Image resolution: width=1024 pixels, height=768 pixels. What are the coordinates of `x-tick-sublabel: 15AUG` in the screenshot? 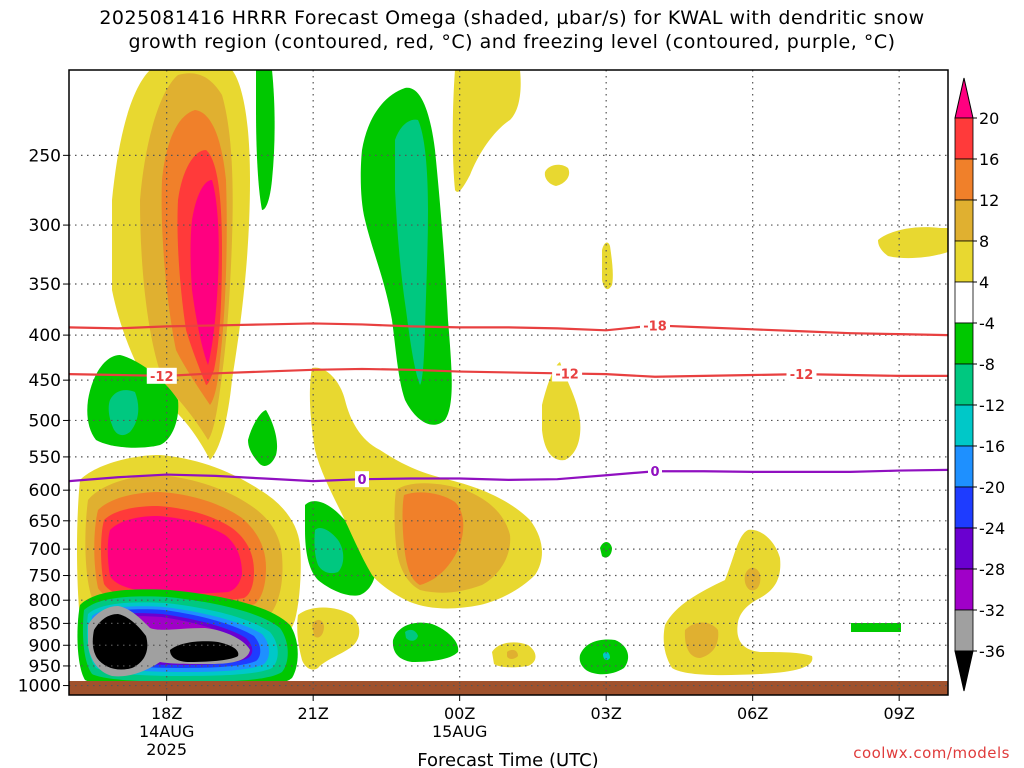 It's located at (459, 731).